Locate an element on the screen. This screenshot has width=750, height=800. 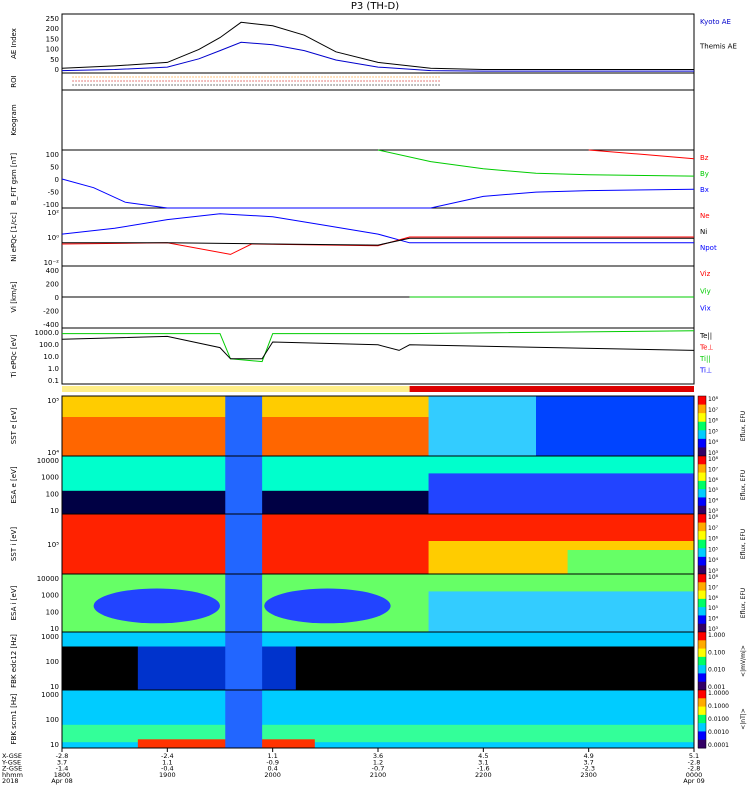
y-tick-label: 400 is located at coordinates (52, 271).